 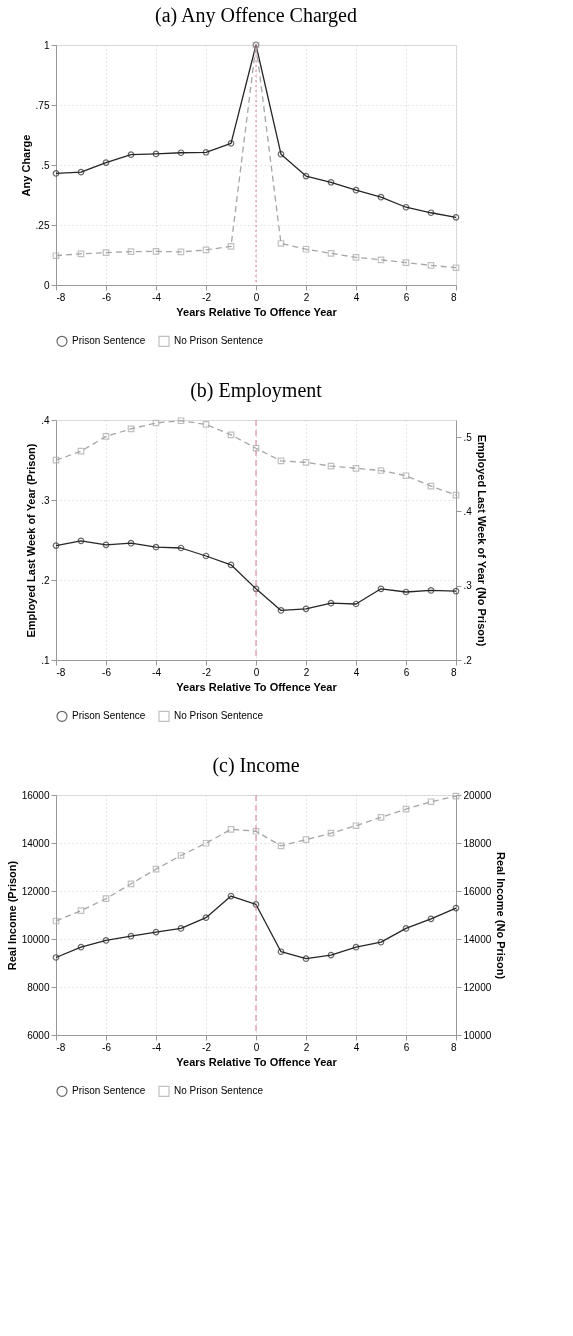 What do you see at coordinates (45, 500) in the screenshot?
I see `y-tick-label: .3` at bounding box center [45, 500].